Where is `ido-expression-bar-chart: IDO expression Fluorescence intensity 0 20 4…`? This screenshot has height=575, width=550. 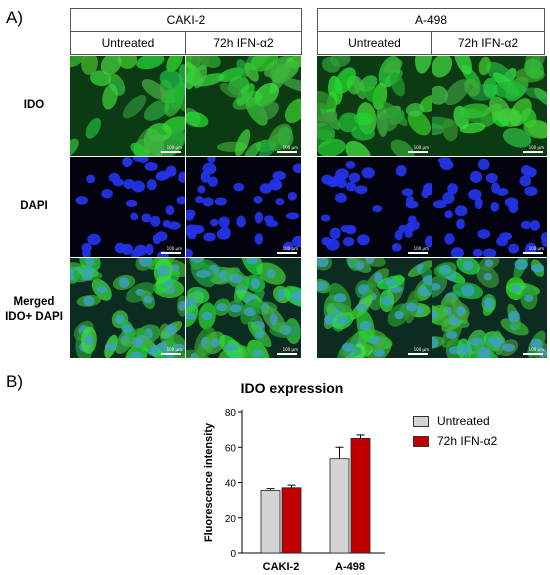
ido-expression-bar-chart: IDO expression Fluorescence intensity 0 20 4… is located at coordinates (294, 476).